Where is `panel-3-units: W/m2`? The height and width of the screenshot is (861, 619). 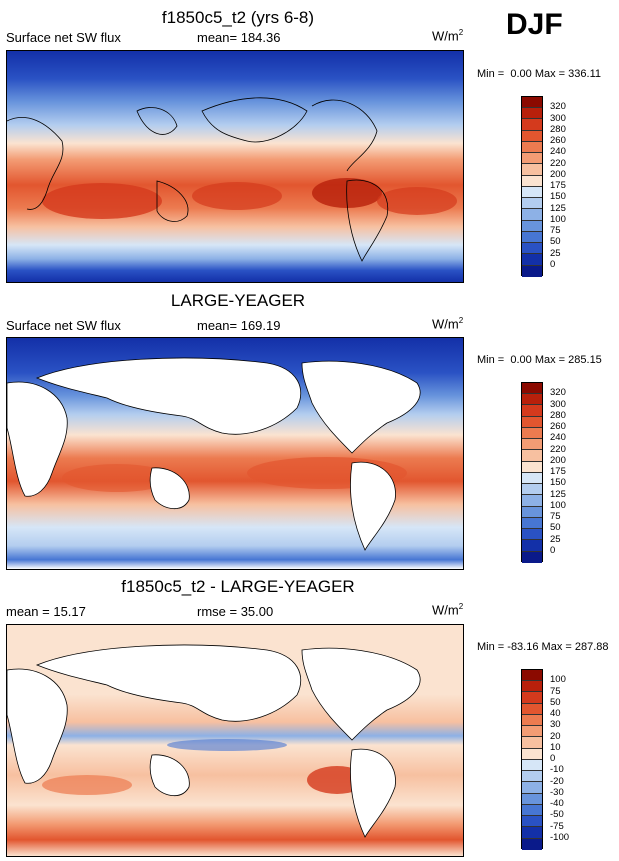
panel-3-units: W/m2 is located at coordinates (448, 610).